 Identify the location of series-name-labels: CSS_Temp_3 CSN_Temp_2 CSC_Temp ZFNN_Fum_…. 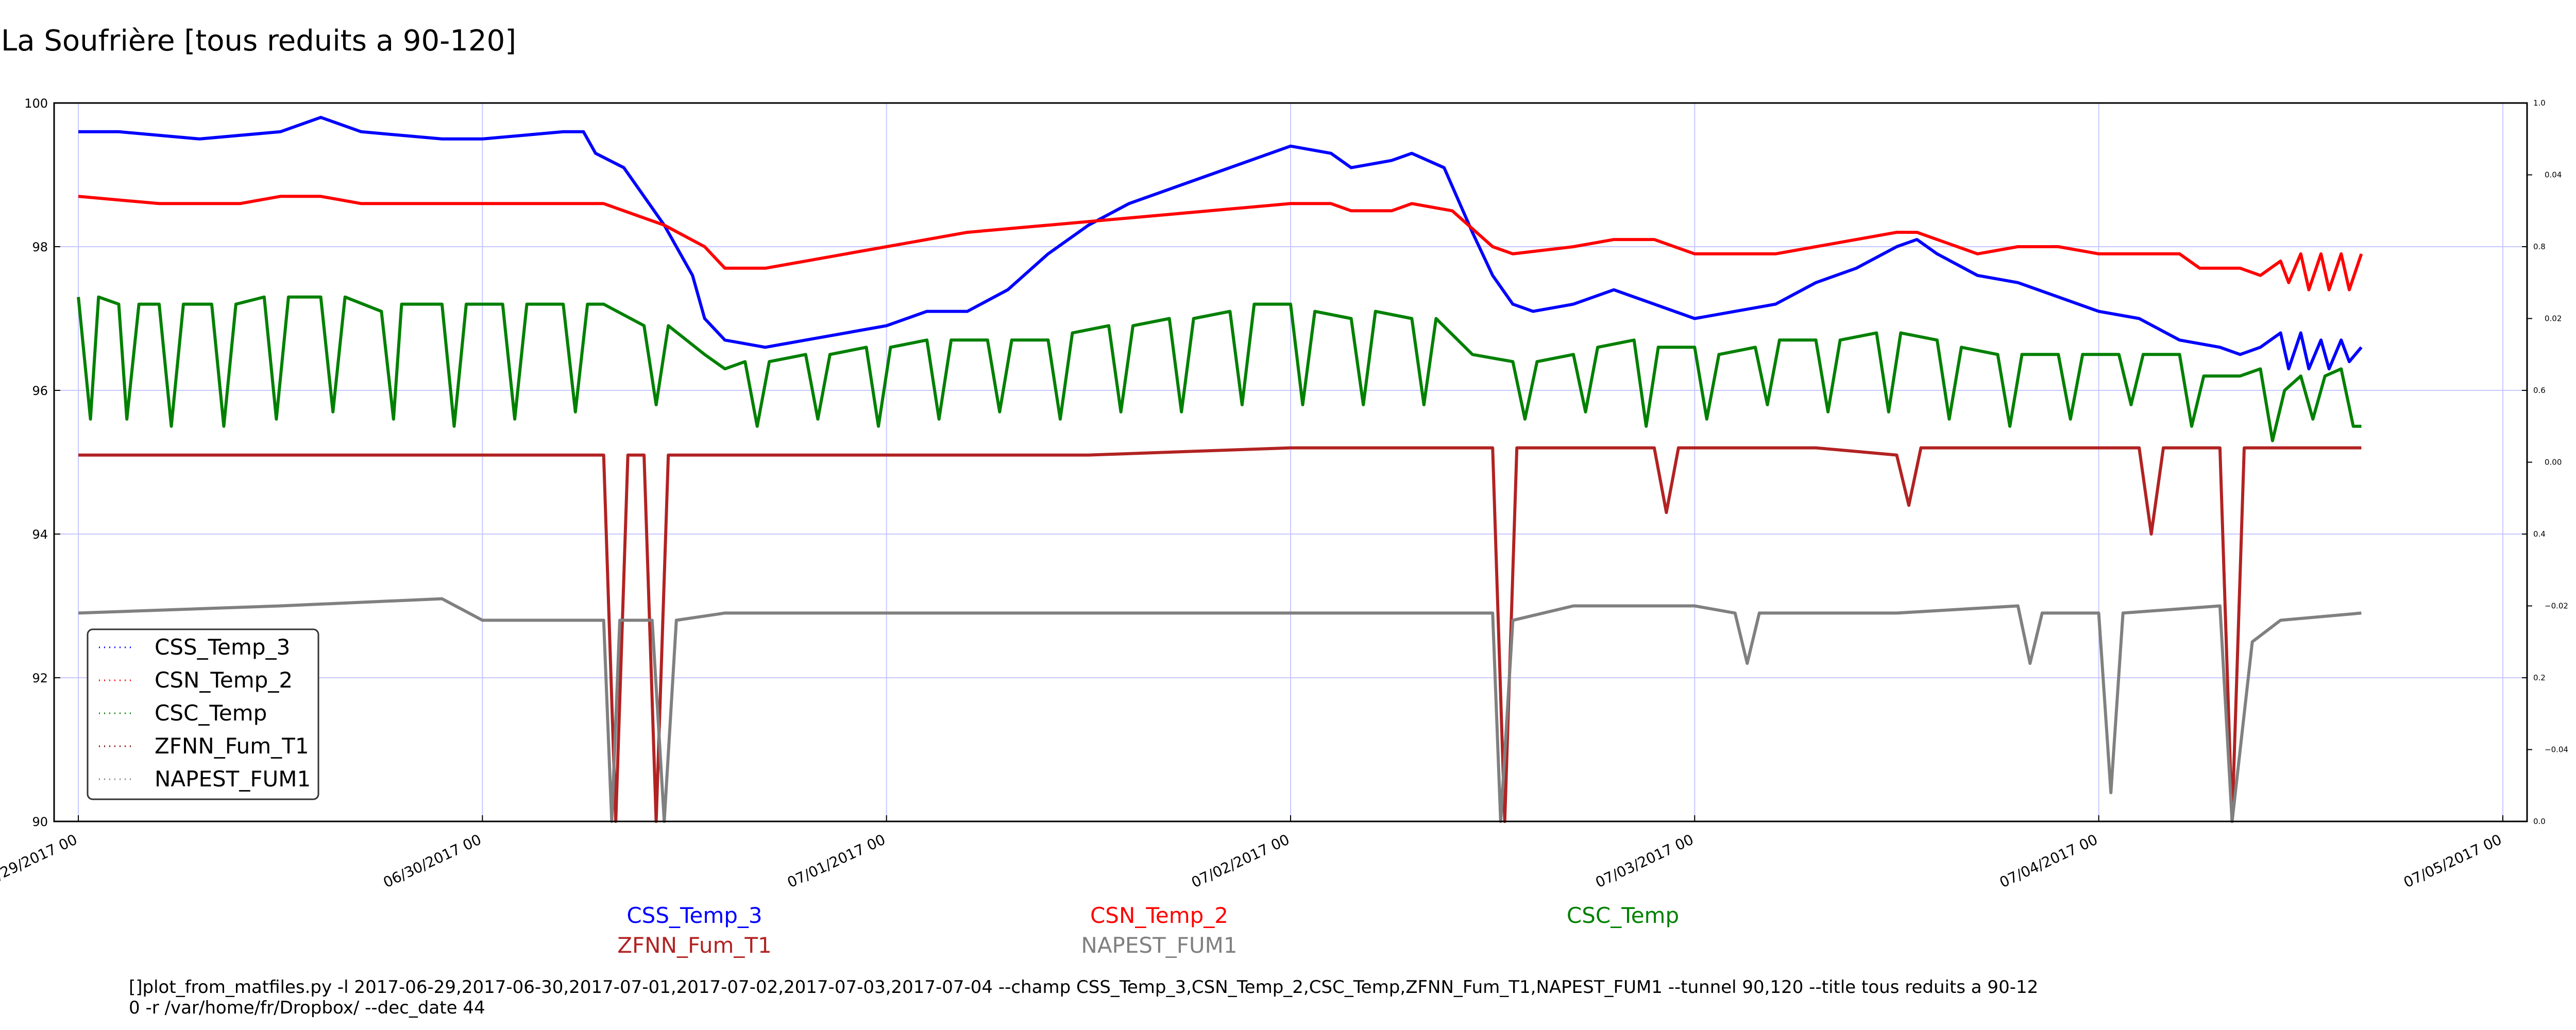
(1148, 930).